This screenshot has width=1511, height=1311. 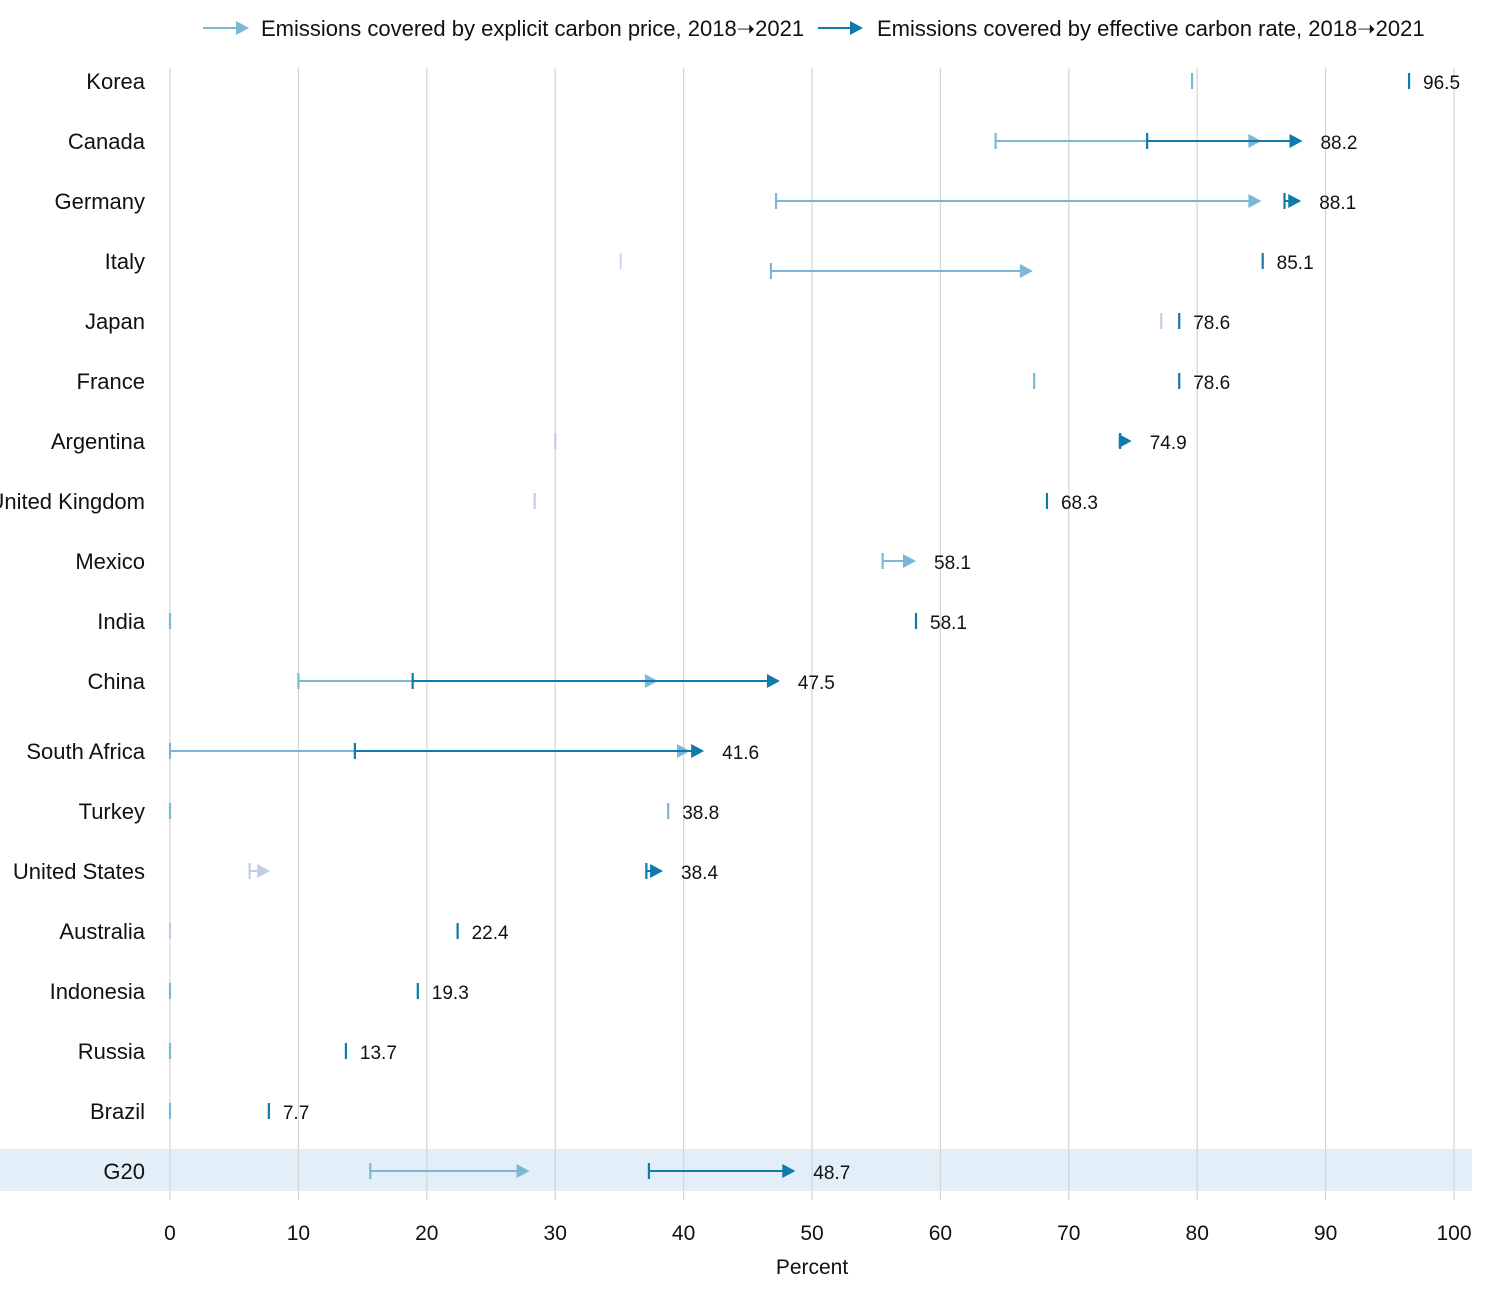 What do you see at coordinates (549, 501) in the screenshot?
I see `row-united-kingdom: United Kingdom 68.3` at bounding box center [549, 501].